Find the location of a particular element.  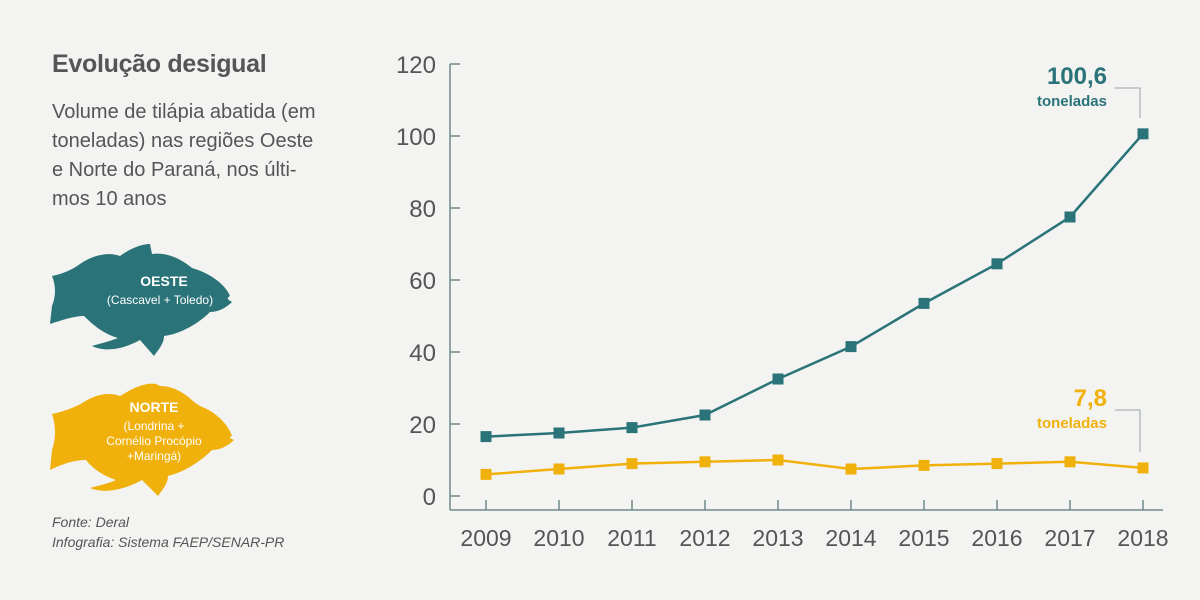

y-tick-label: 60 is located at coordinates (422, 281).